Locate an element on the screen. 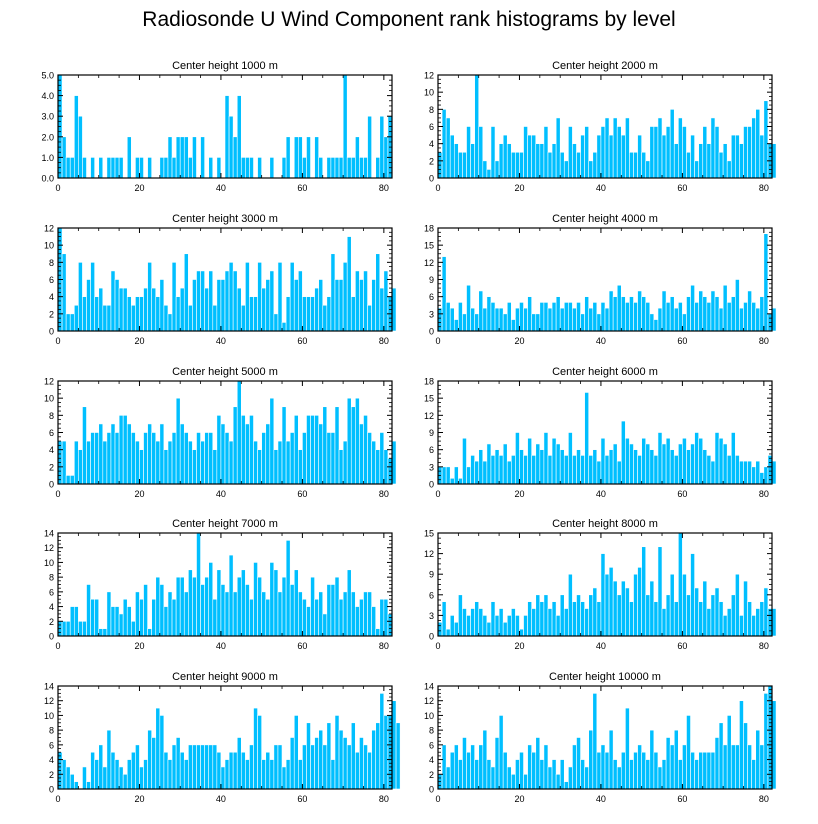 The image size is (818, 824). x-tick-label: 80 is located at coordinates (764, 799).